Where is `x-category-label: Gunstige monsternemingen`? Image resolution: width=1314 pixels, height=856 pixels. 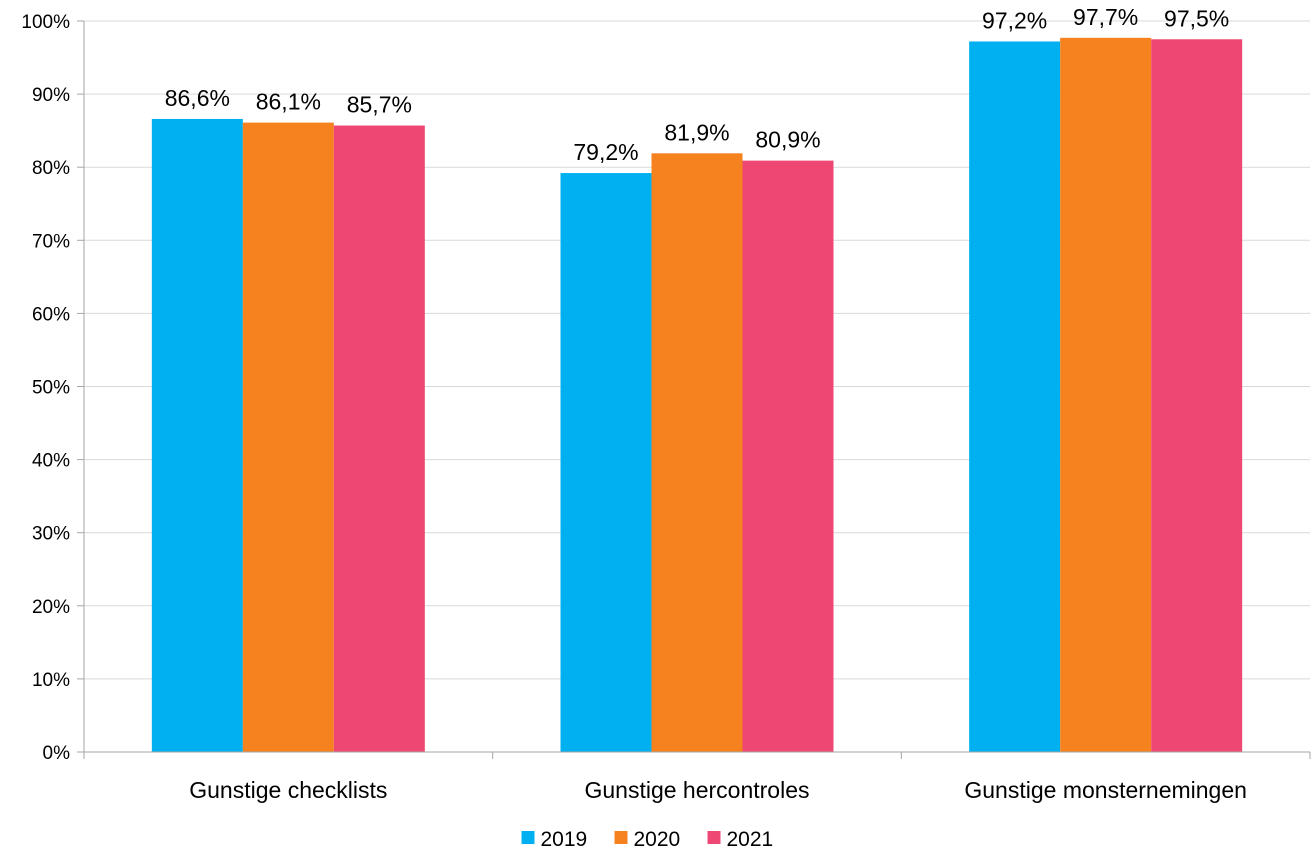
x-category-label: Gunstige monsternemingen is located at coordinates (1105, 790).